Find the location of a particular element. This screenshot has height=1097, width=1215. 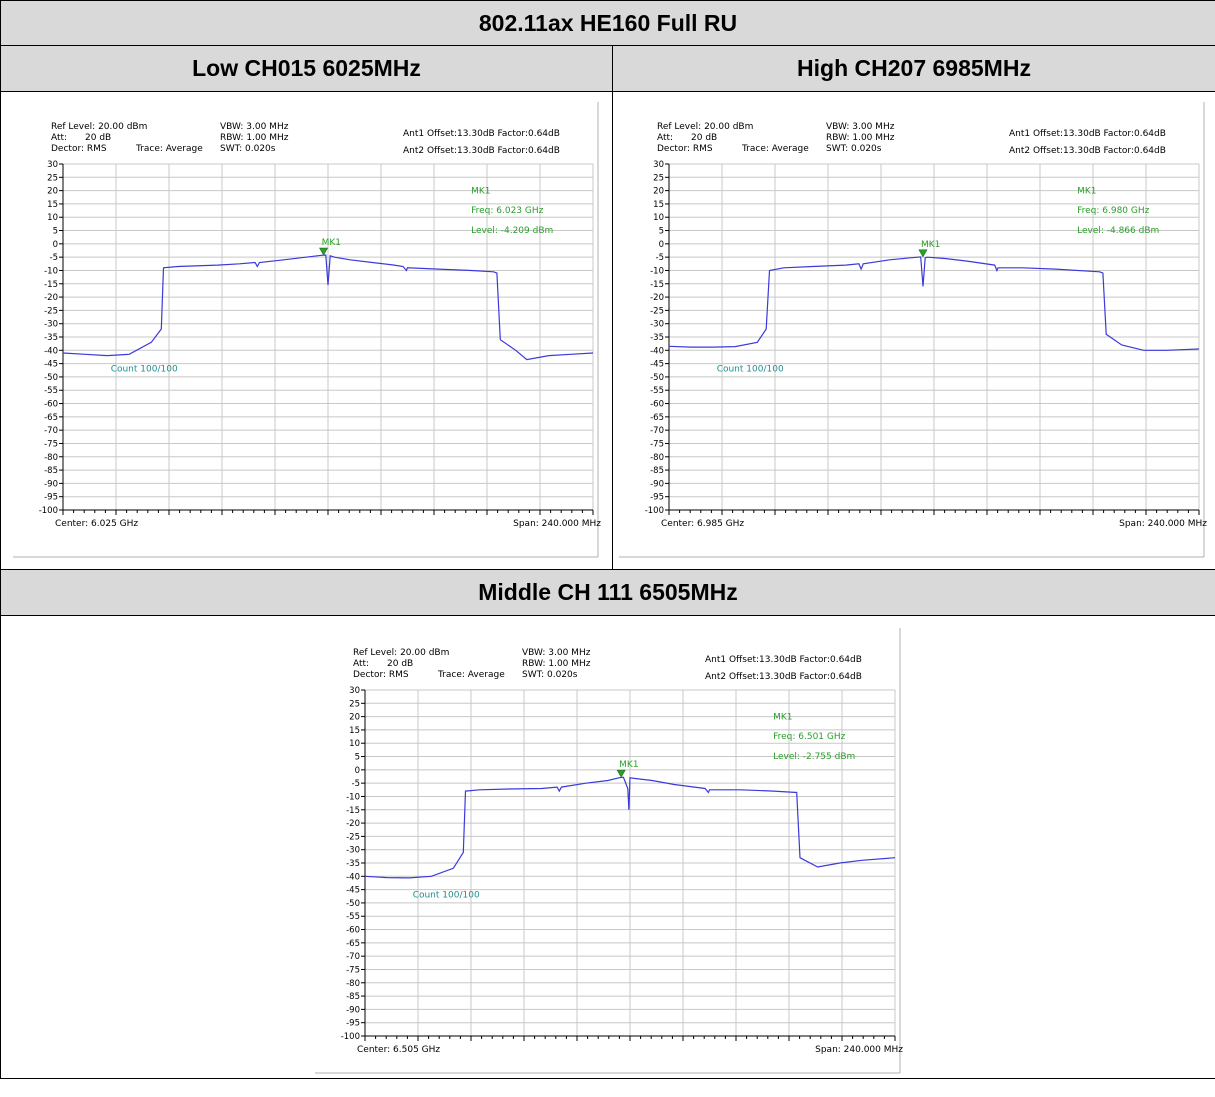

y-tick-label: -40 is located at coordinates (657, 351).